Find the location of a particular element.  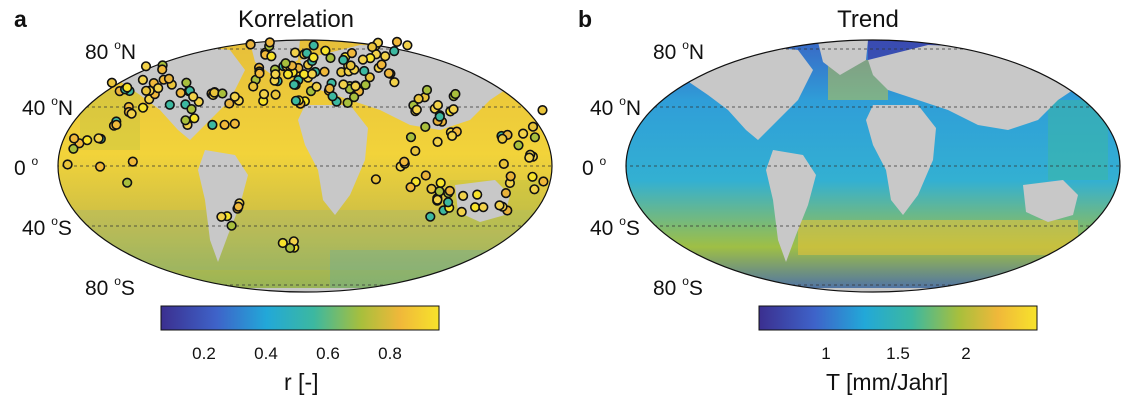

colorbar-trend is located at coordinates (903, 318).